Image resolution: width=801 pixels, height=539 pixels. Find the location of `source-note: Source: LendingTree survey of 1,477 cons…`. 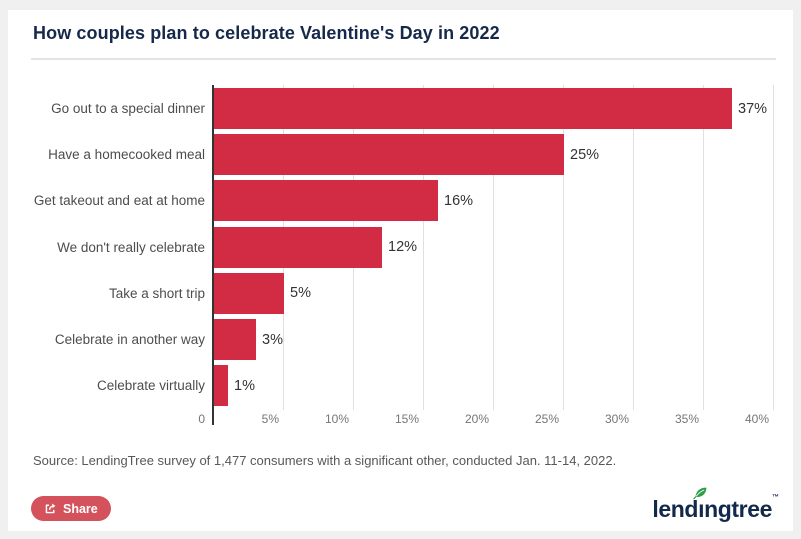

source-note: Source: LendingTree survey of 1,477 cons… is located at coordinates (325, 460).